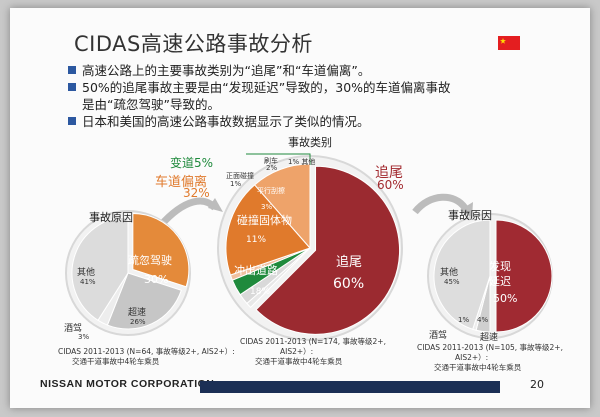 The image size is (600, 417). I want to click on left-chart-title: 事故原因, so click(111, 217).